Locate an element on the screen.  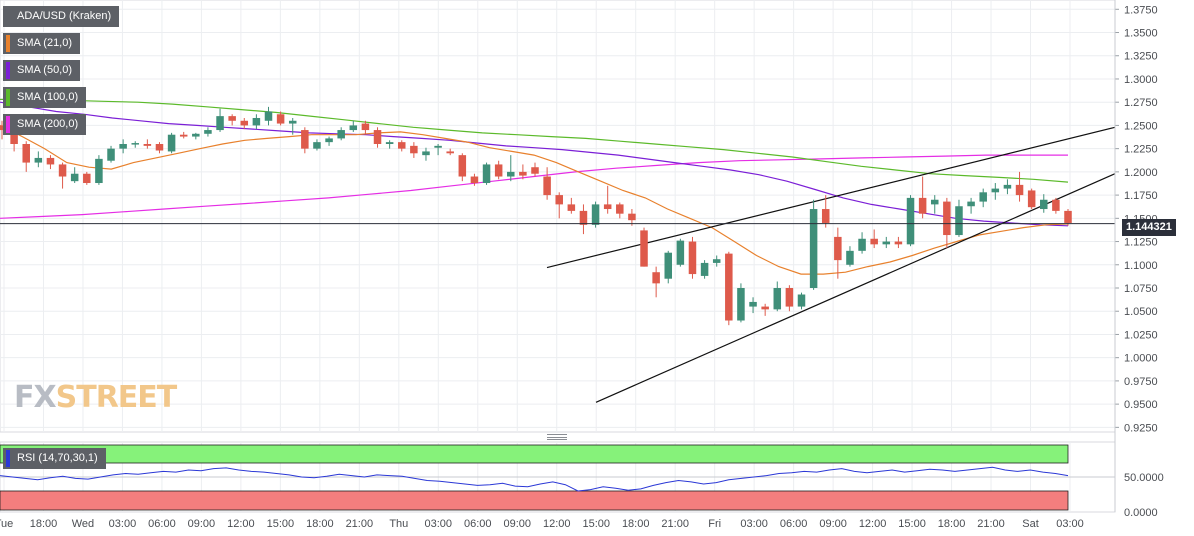
legend-sma100: SMA (100,0) is located at coordinates (45, 97).